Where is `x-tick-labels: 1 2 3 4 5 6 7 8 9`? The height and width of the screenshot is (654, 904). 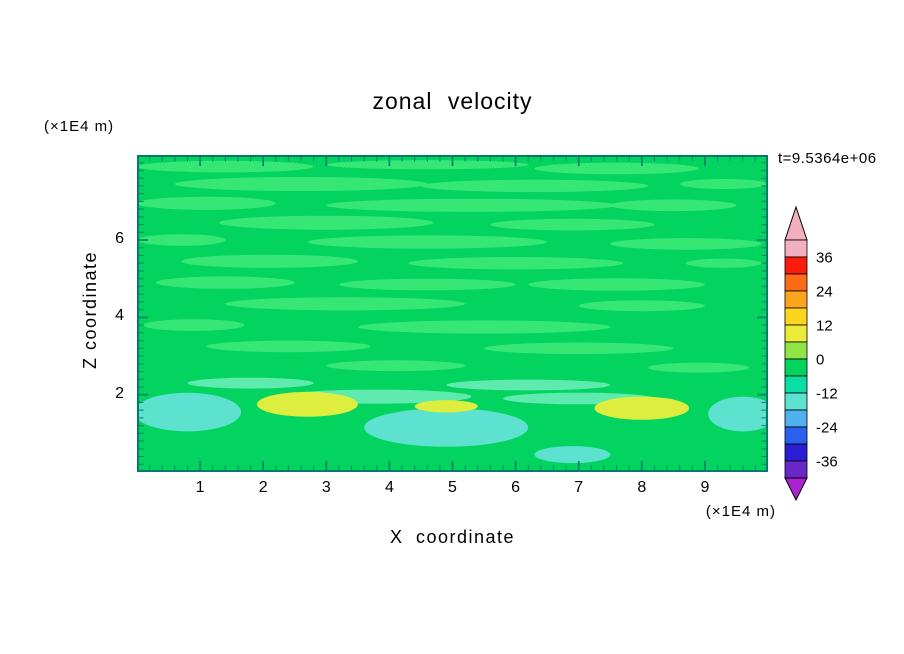 x-tick-labels: 1 2 3 4 5 6 7 8 9 is located at coordinates (452, 489).